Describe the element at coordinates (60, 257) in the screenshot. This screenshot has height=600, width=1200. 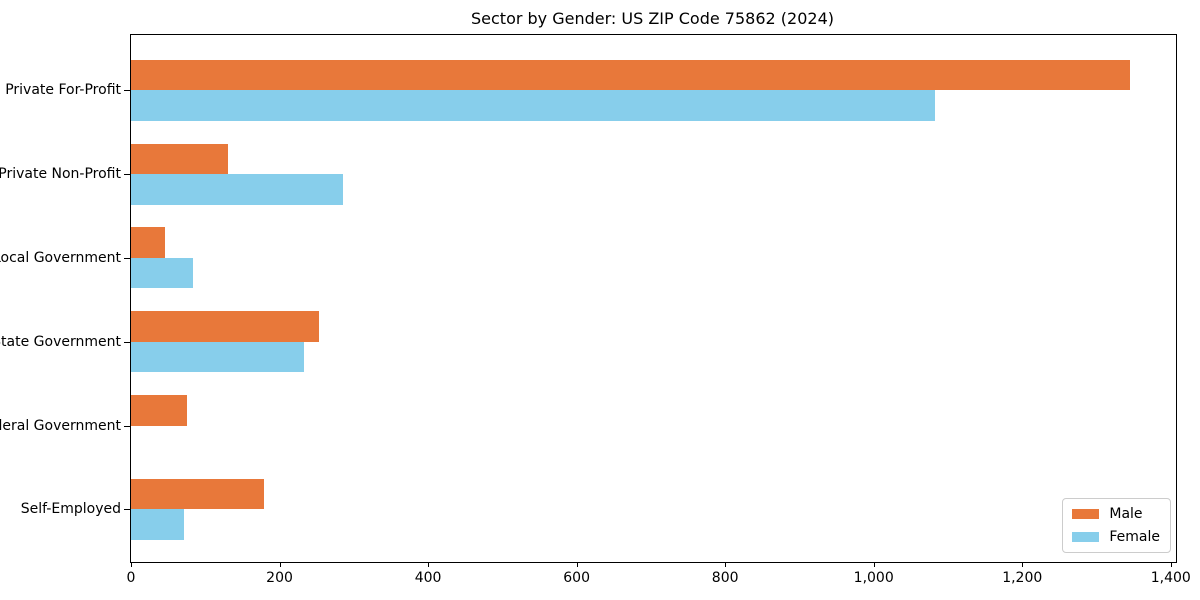
I see `y-axis-tick-label-local-government: Local Government` at that location.